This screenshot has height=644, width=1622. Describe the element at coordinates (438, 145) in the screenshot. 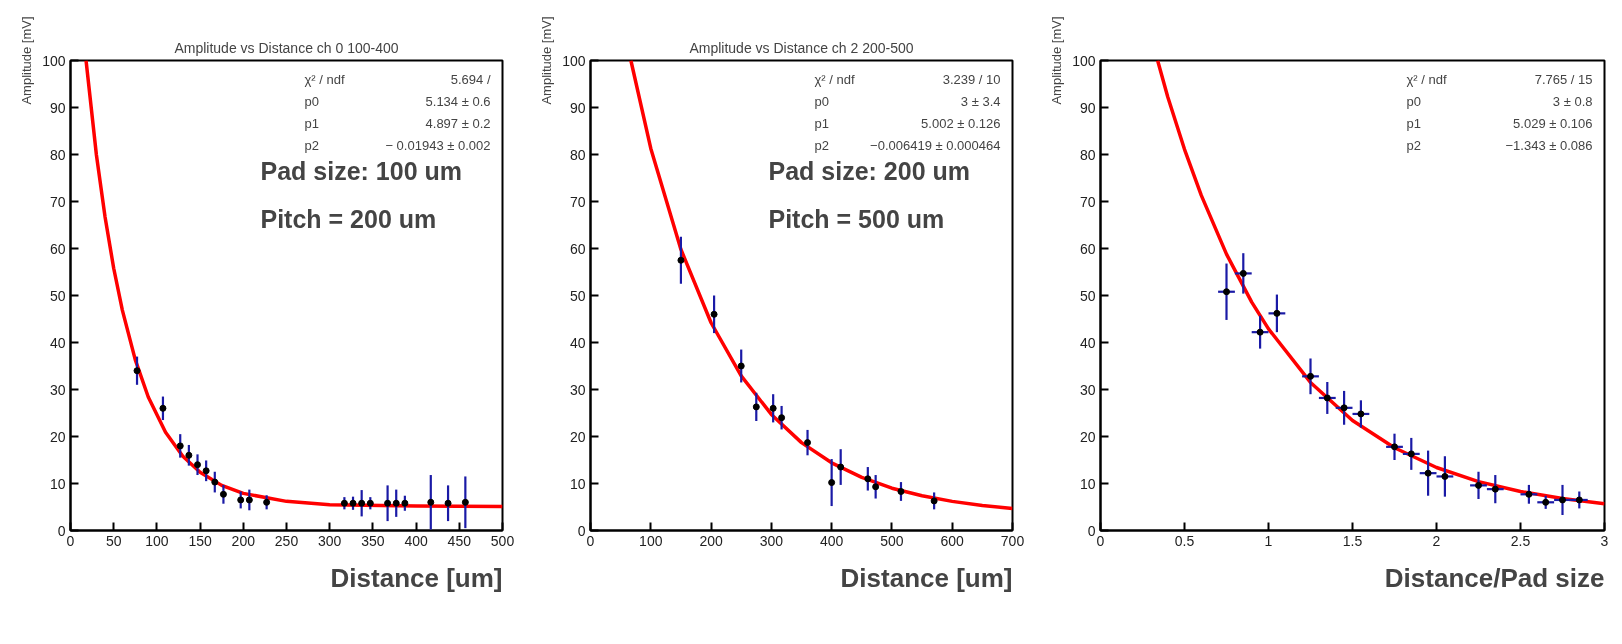

I see `annotation: − 0.01943 ± 0.002` at that location.